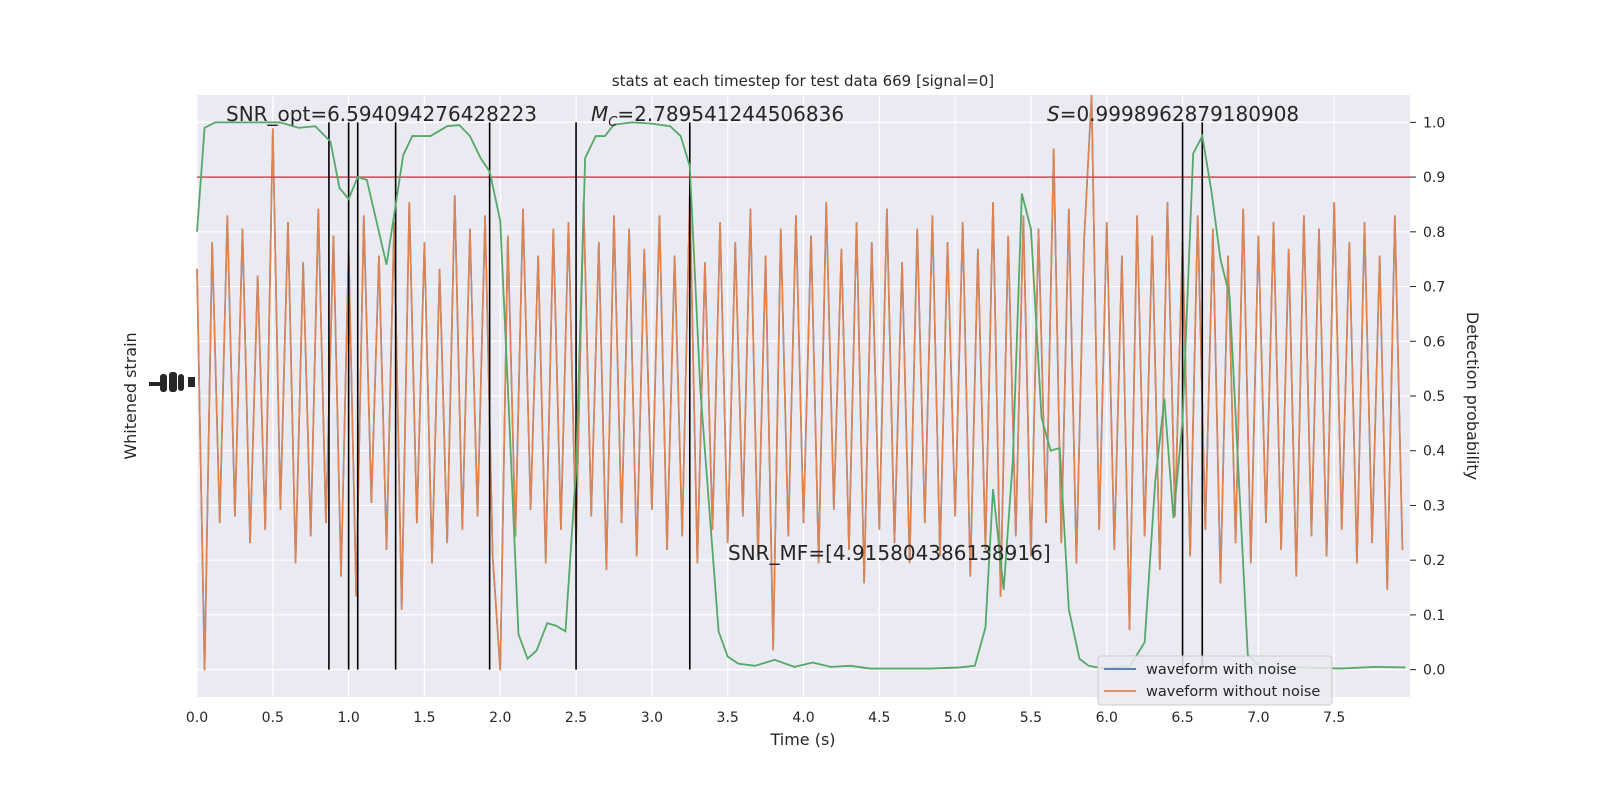  Describe the element at coordinates (879, 718) in the screenshot. I see `x-tick-label: 4.5` at that location.